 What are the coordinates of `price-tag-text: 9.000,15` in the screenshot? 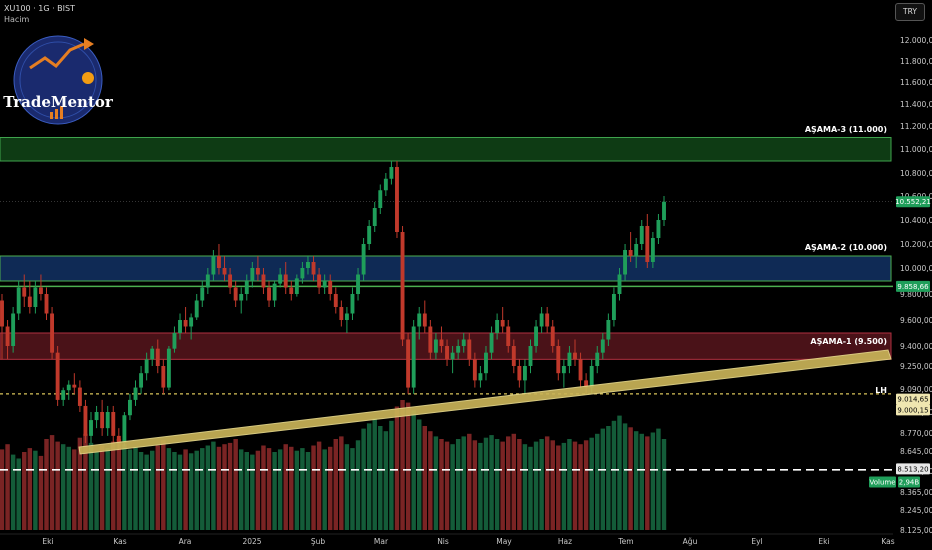 It's located at (912, 410).